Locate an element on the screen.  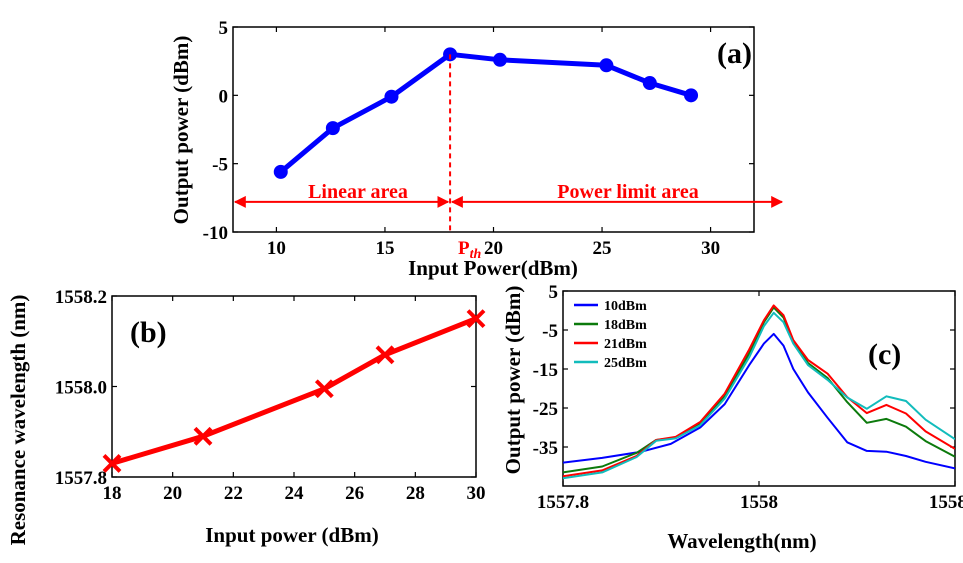
panel-b-series is located at coordinates (294, 391).